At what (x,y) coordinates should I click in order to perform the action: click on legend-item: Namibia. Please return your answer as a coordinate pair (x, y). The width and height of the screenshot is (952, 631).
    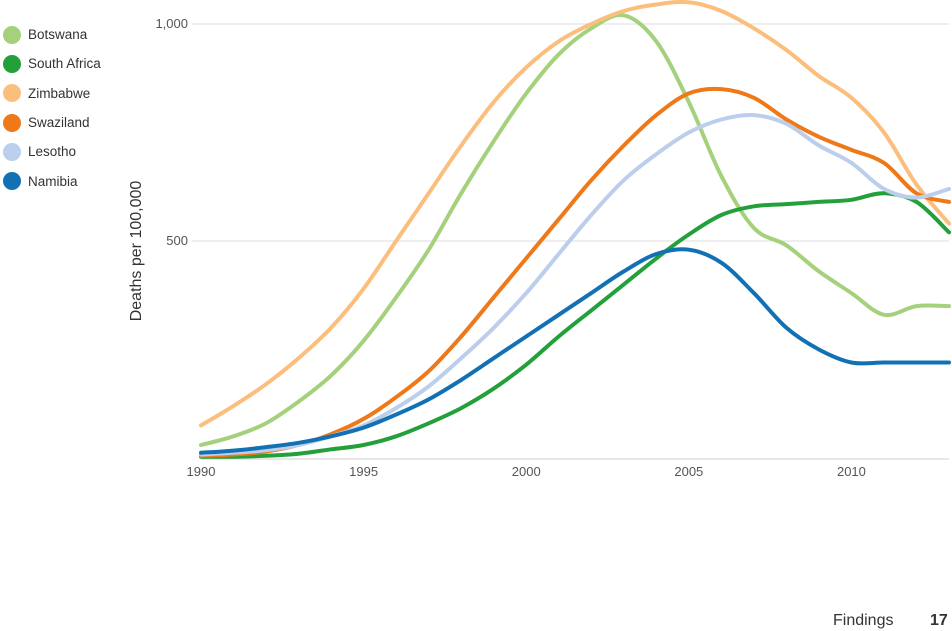
    Looking at the image, I should click on (52, 180).